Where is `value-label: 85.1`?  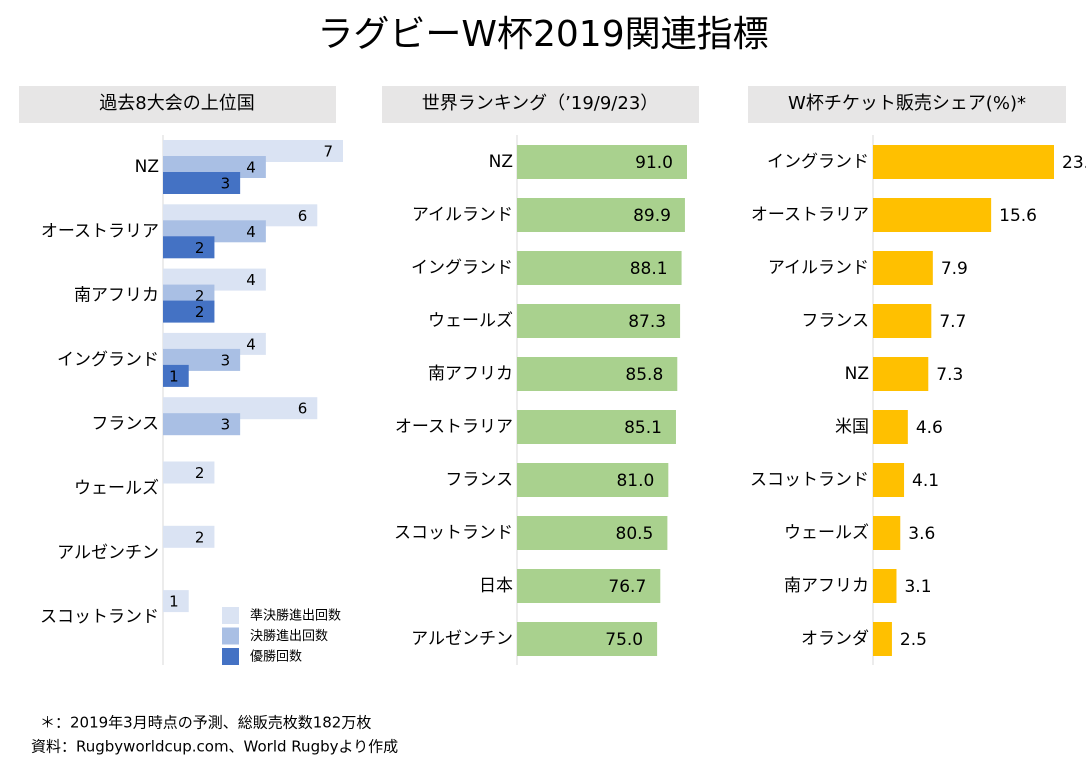 value-label: 85.1 is located at coordinates (643, 428).